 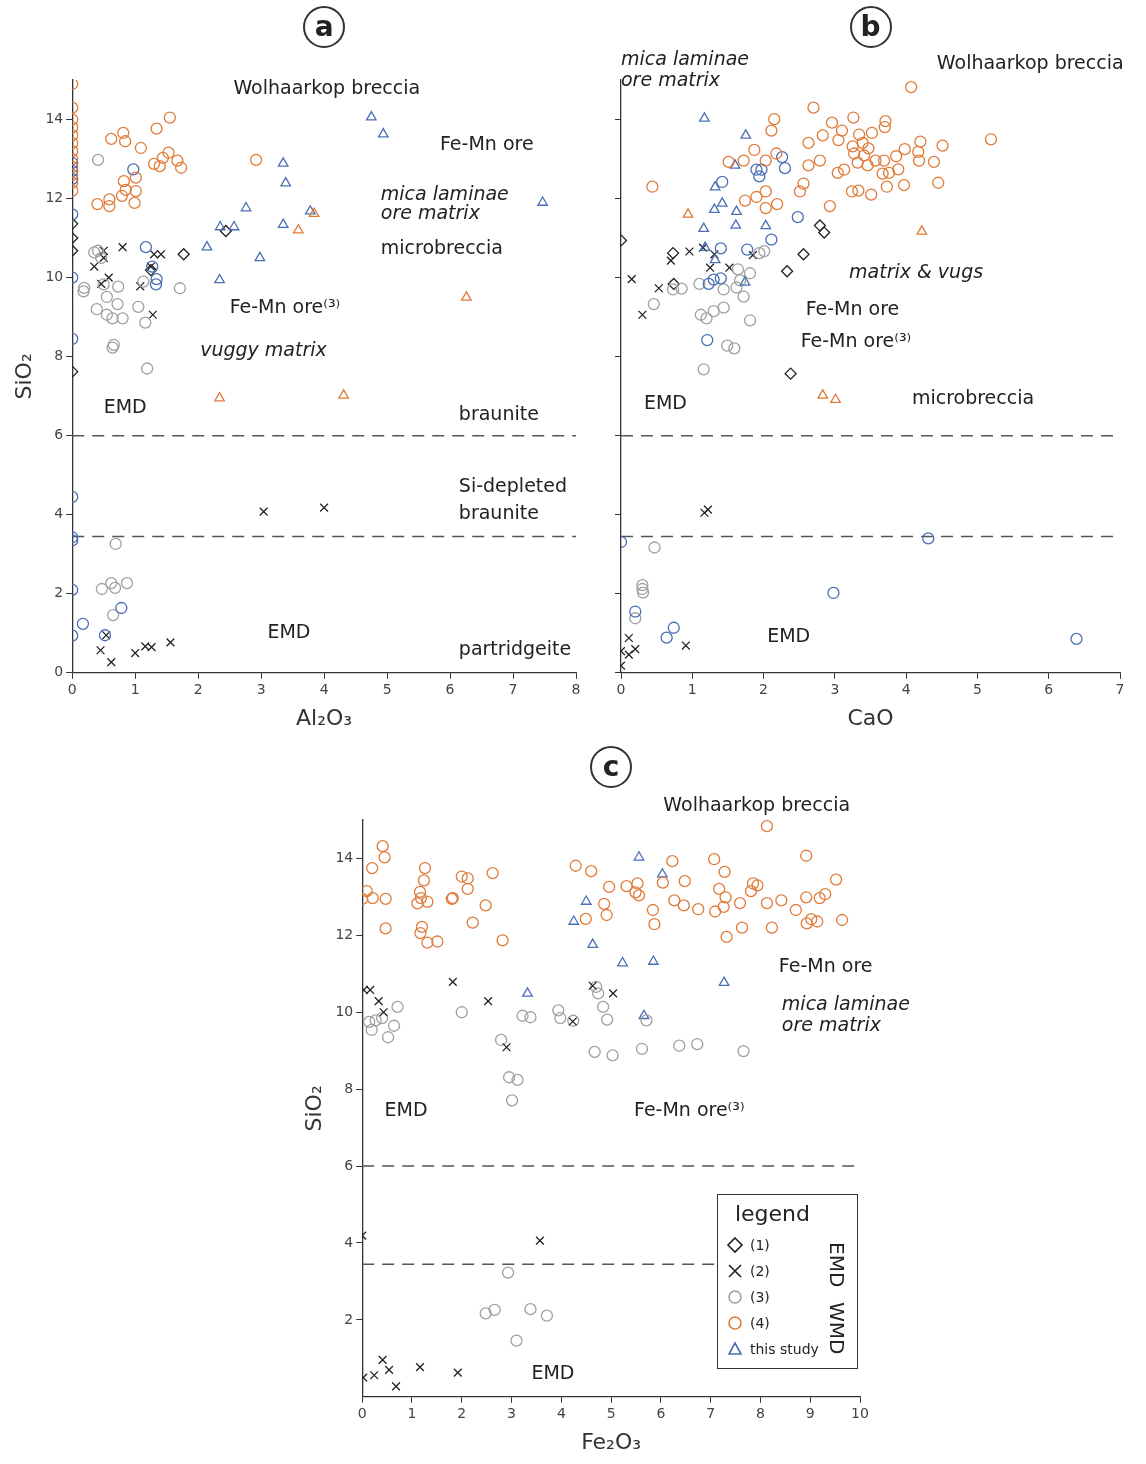 I want to click on y-tick-label: 12, so click(x=54, y=197).